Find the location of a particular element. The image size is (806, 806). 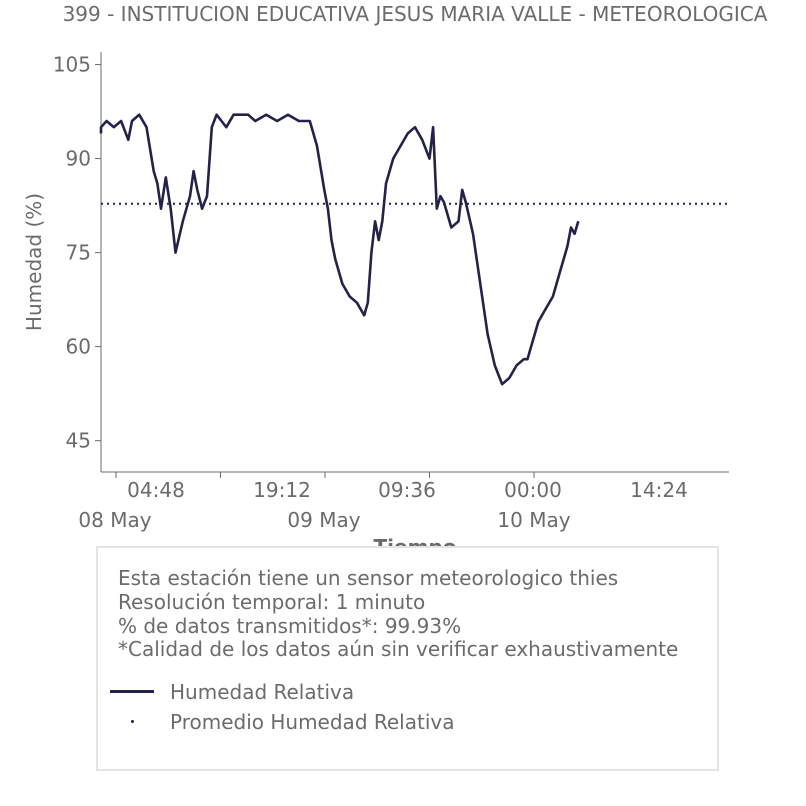

y-tick-label: 60 is located at coordinates (78, 347).